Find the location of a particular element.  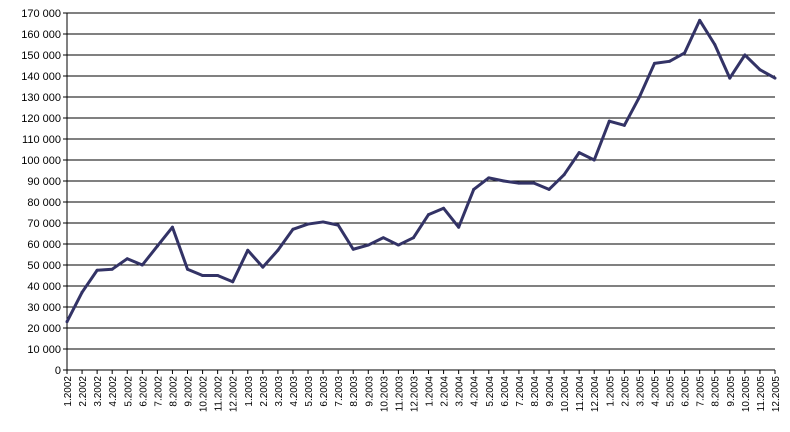

x-tick-label: 2.2004 is located at coordinates (445, 391).